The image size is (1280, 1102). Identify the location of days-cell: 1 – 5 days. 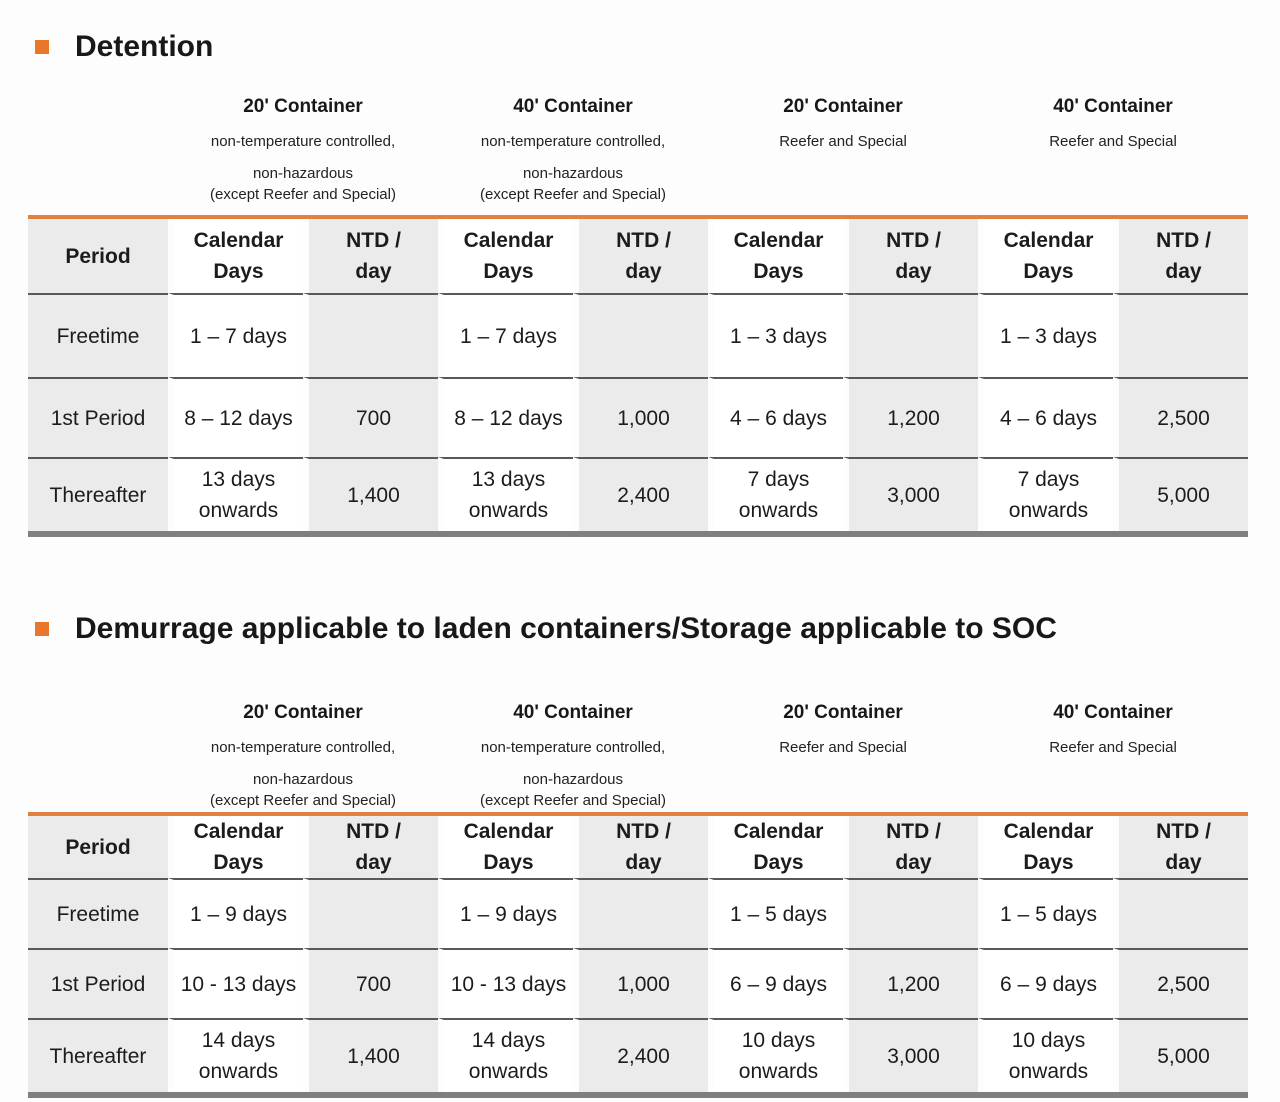
(1045, 913).